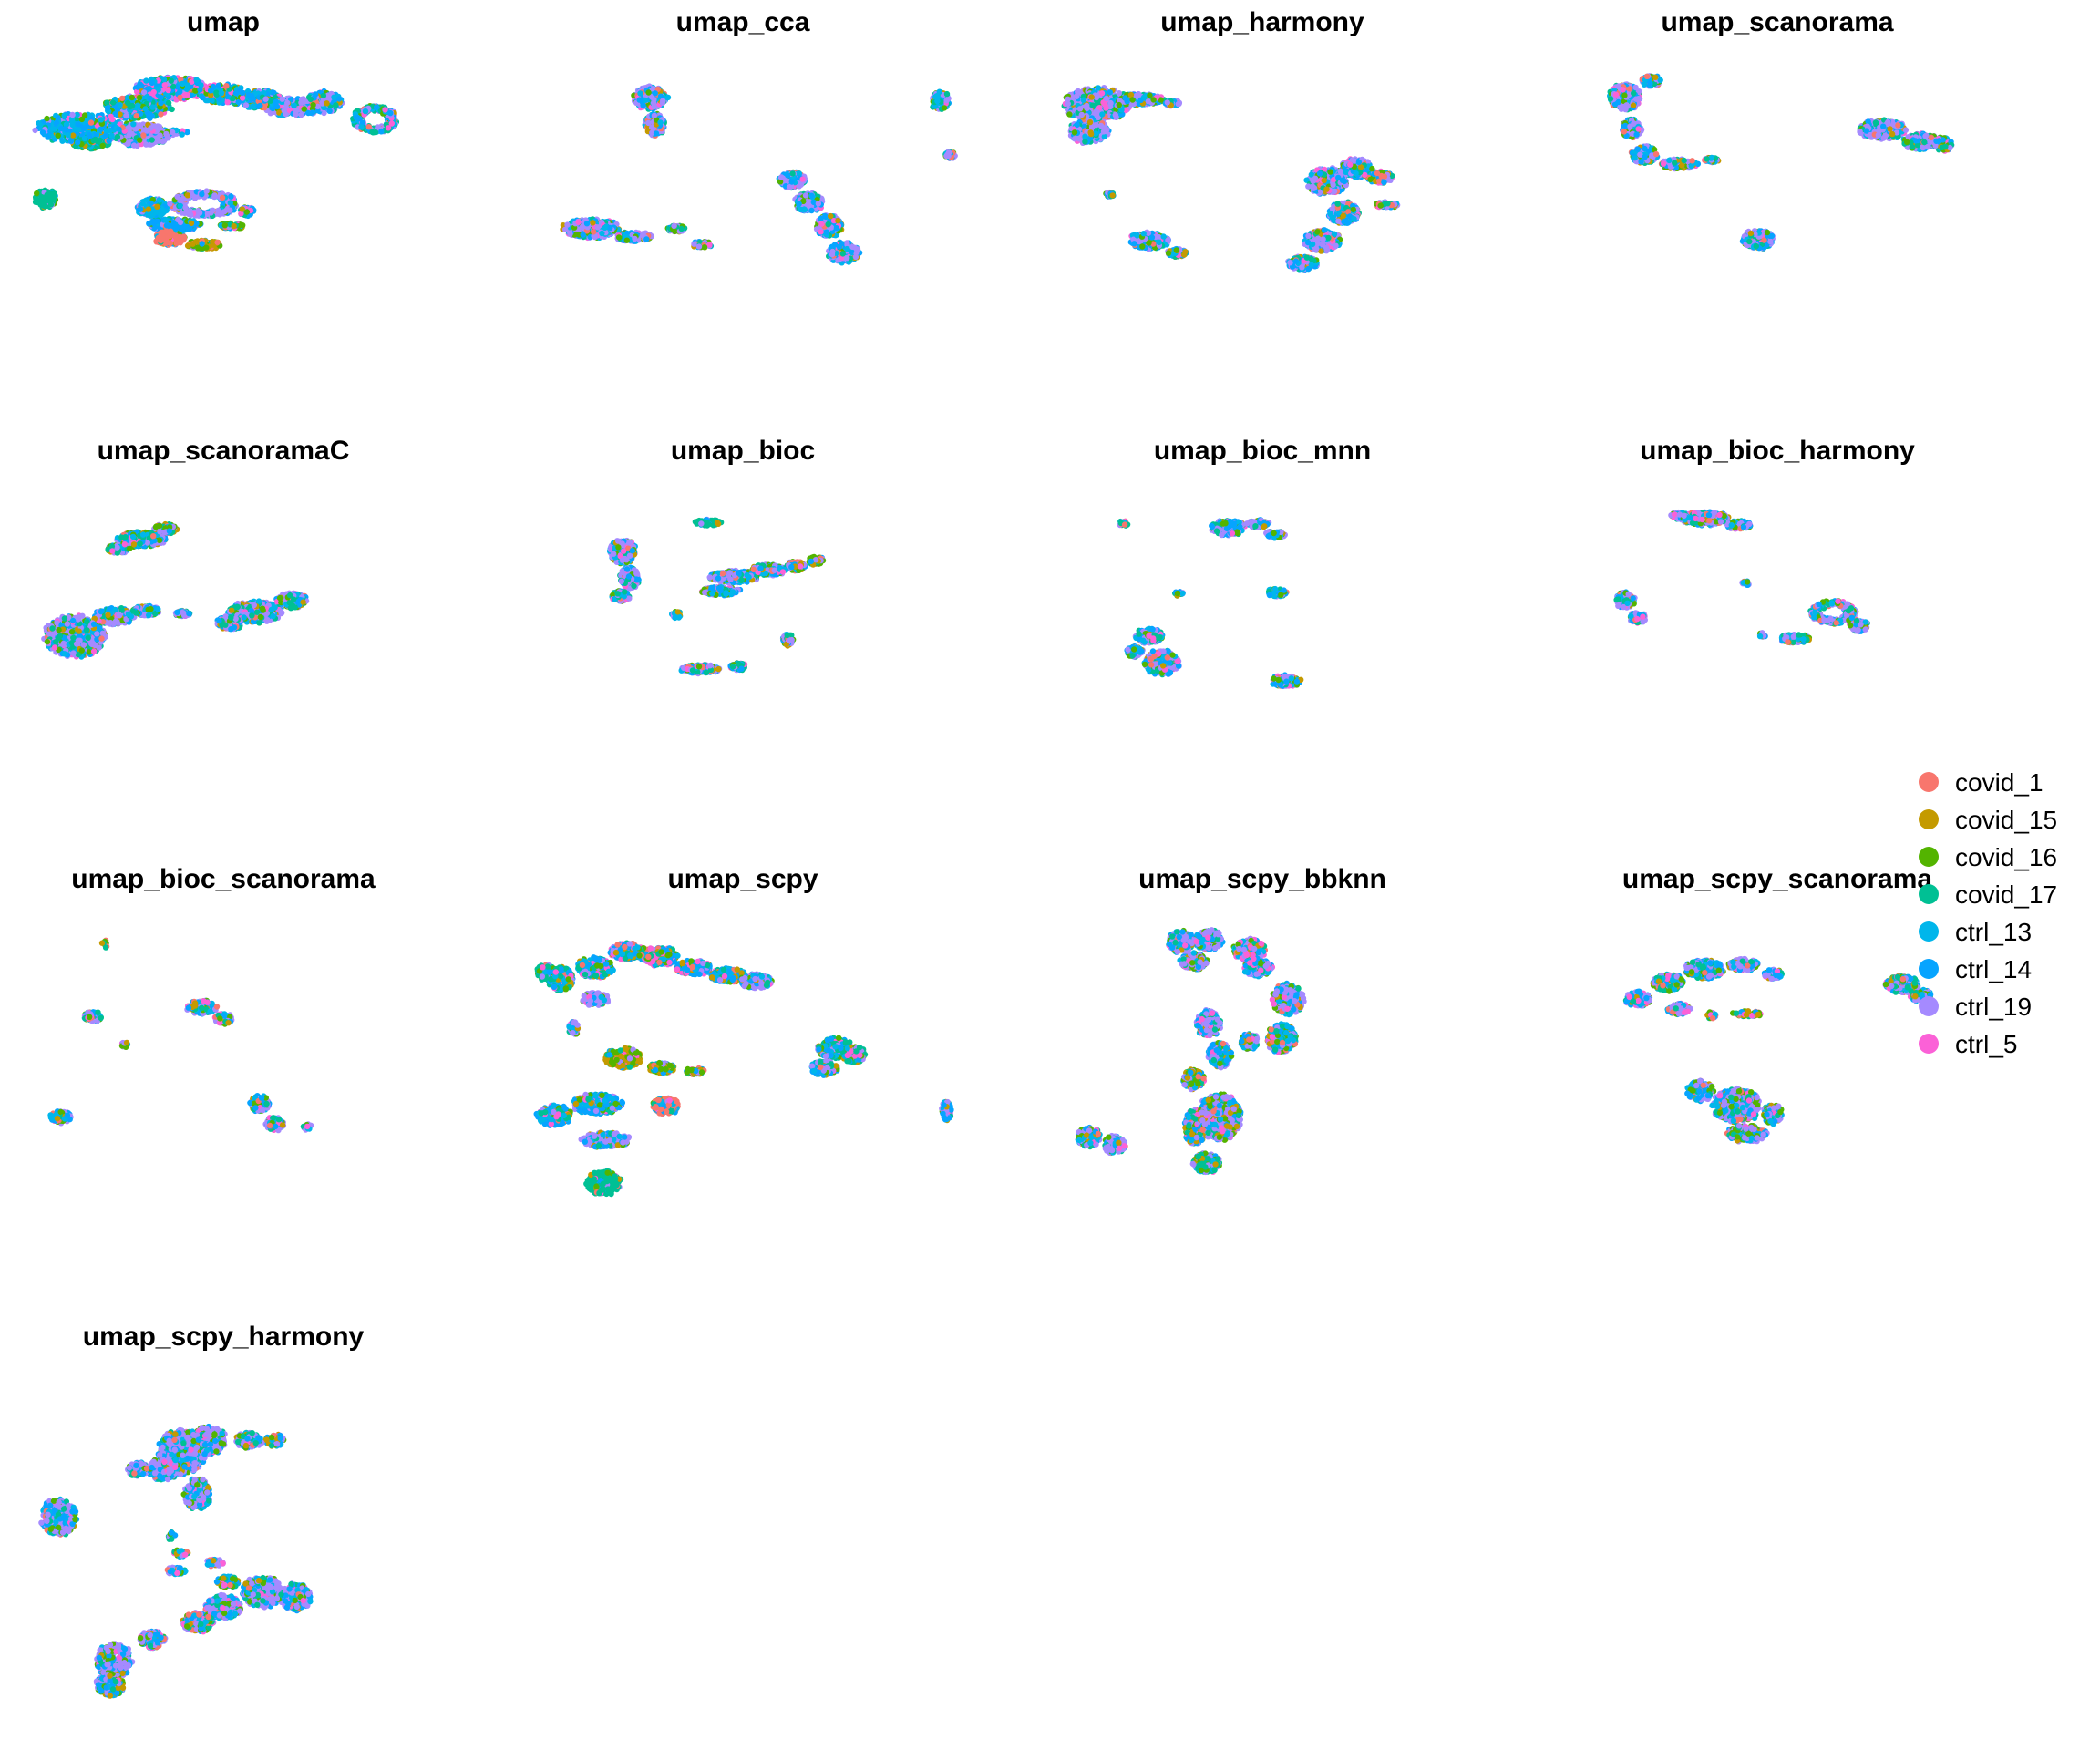  I want to click on panel-umap-scpy-bbknn: umap_scpy_bbknn, so click(1262, 1047).